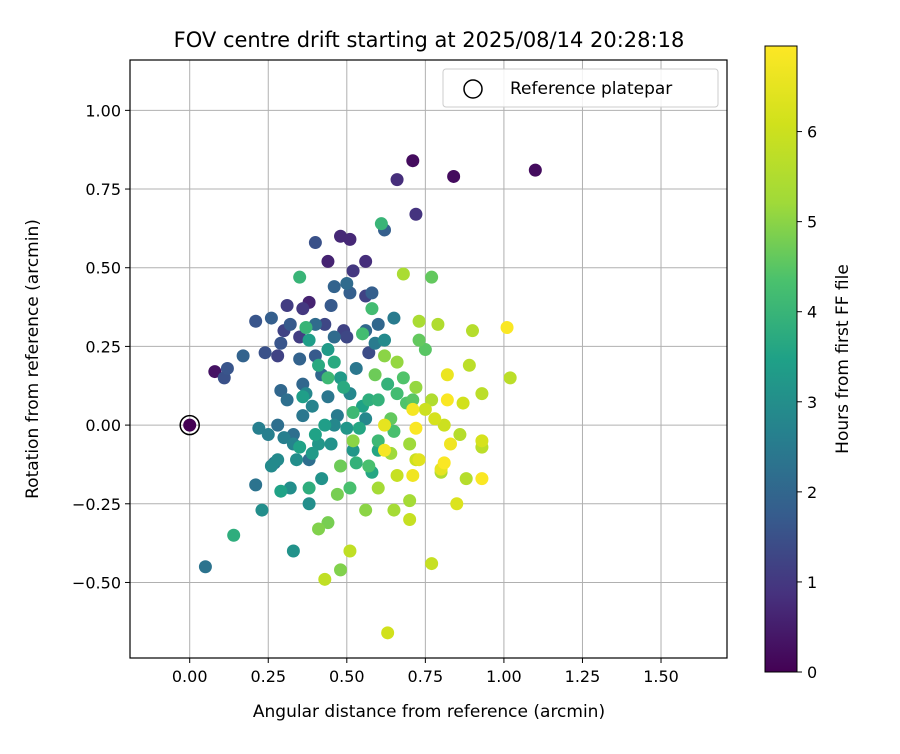 Image resolution: width=900 pixels, height=754 pixels. What do you see at coordinates (583, 676) in the screenshot?
I see `x-tick-label: 1.25` at bounding box center [583, 676].